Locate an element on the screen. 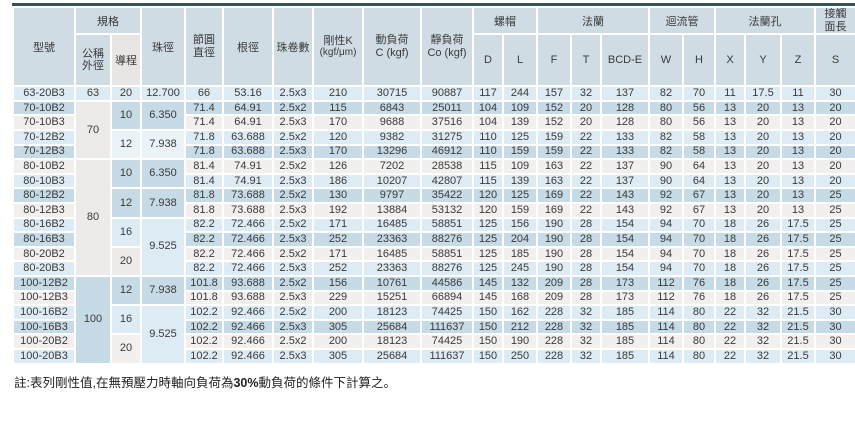  spec-cell: 70 is located at coordinates (93, 130).